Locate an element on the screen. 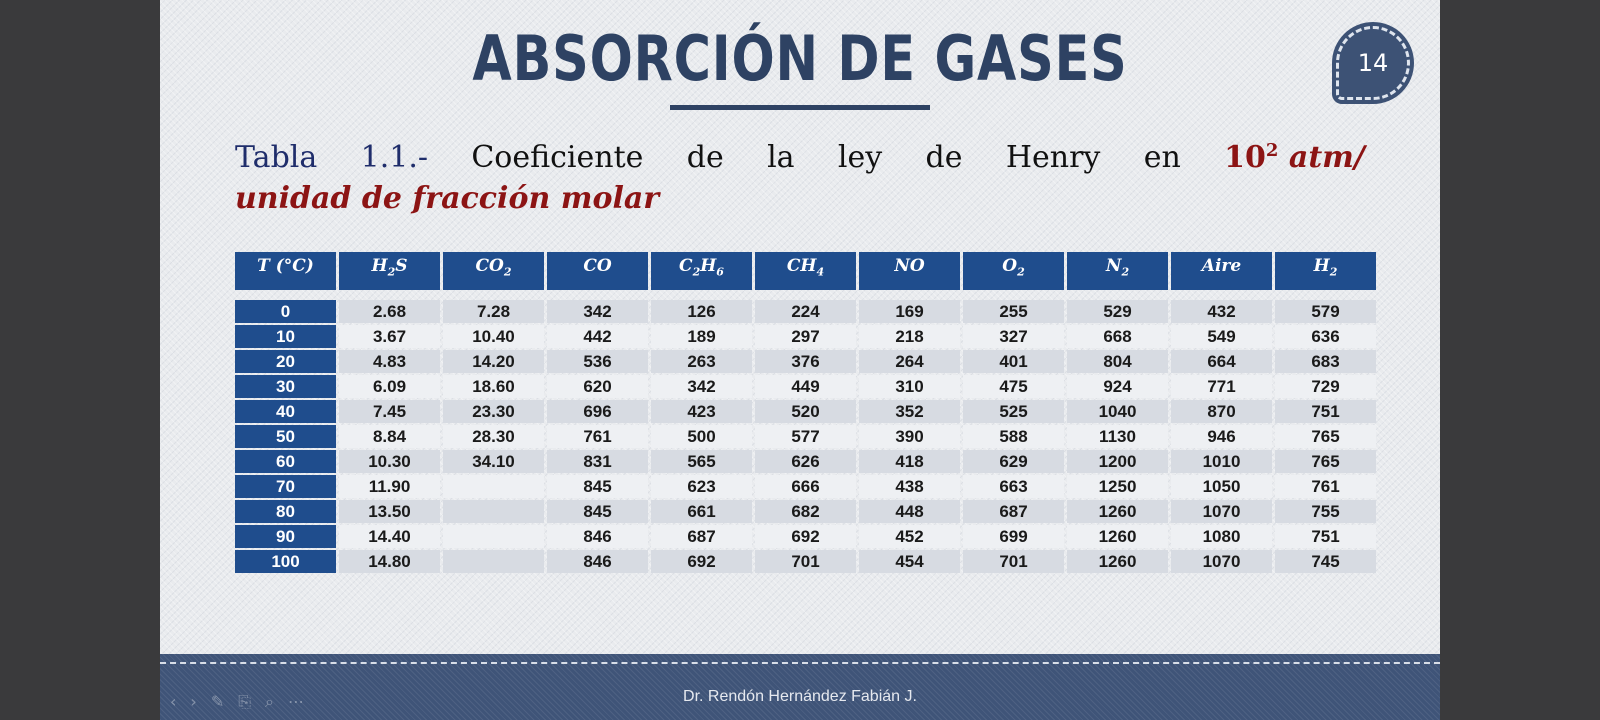 The height and width of the screenshot is (720, 1600). table-cell: 666 is located at coordinates (805, 486).